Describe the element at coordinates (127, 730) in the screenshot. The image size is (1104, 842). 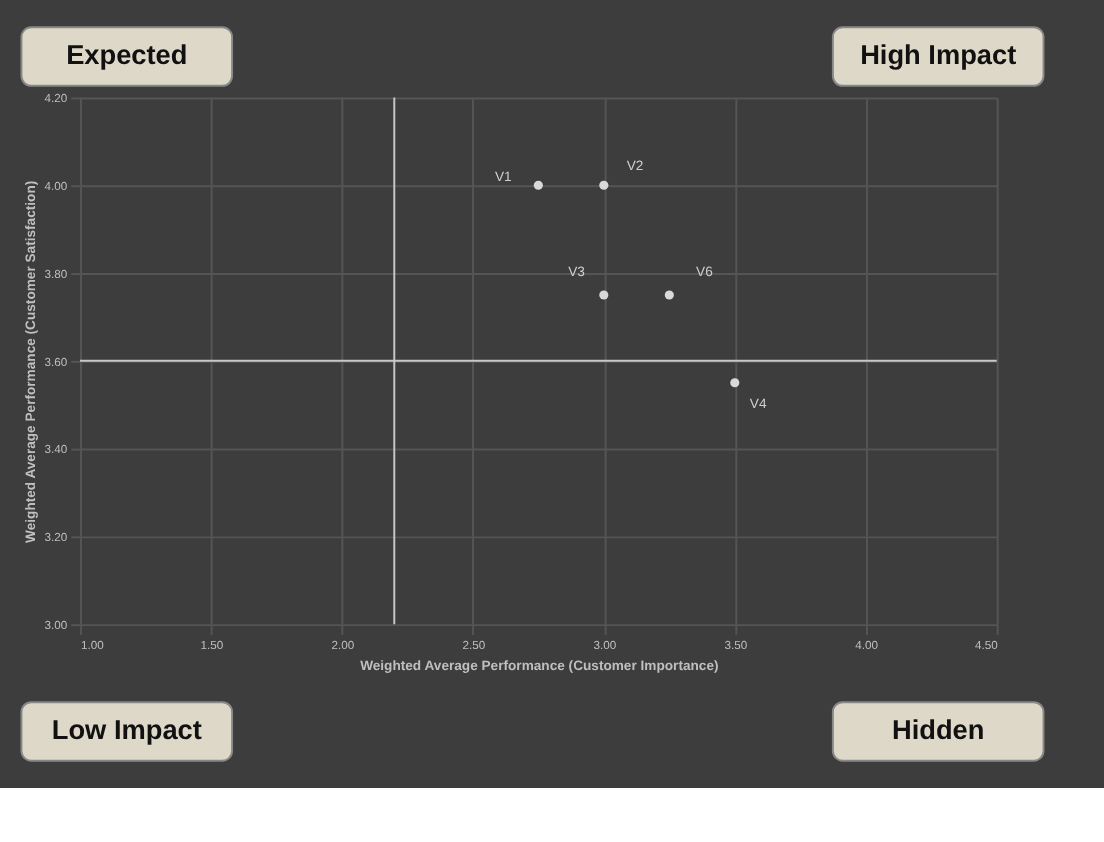
I see `text: Low Impact` at that location.